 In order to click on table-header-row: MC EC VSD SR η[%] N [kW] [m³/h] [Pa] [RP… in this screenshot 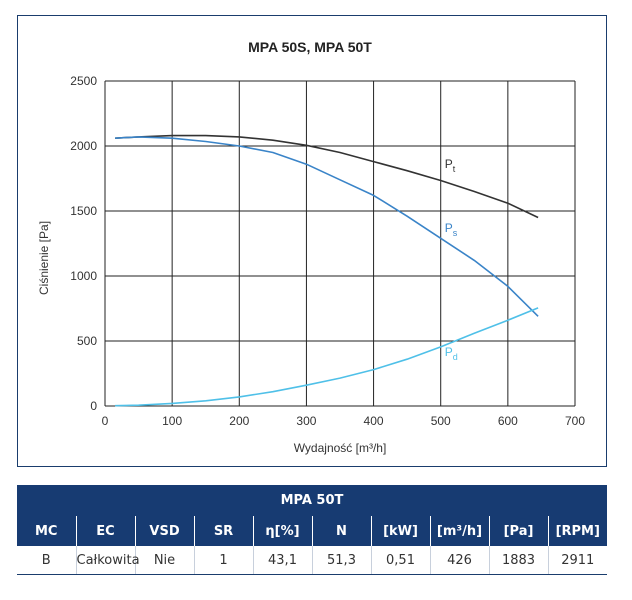, I will do `click(312, 531)`.